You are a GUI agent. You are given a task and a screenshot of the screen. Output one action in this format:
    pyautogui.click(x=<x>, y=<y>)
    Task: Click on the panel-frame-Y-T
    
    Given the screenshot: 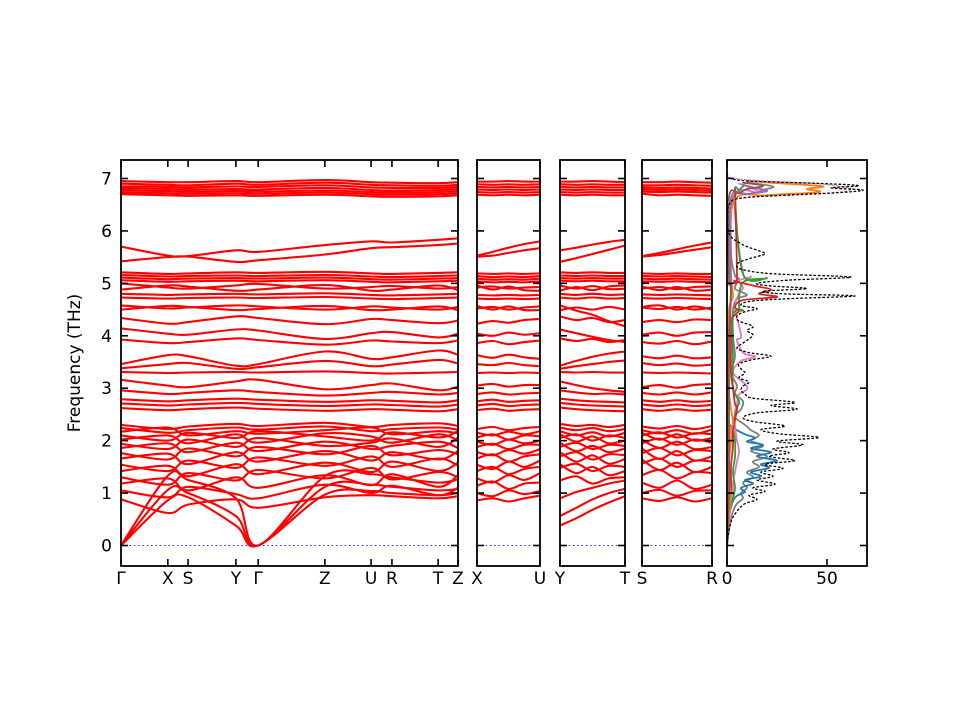 What is the action you would take?
    pyautogui.click(x=592, y=363)
    